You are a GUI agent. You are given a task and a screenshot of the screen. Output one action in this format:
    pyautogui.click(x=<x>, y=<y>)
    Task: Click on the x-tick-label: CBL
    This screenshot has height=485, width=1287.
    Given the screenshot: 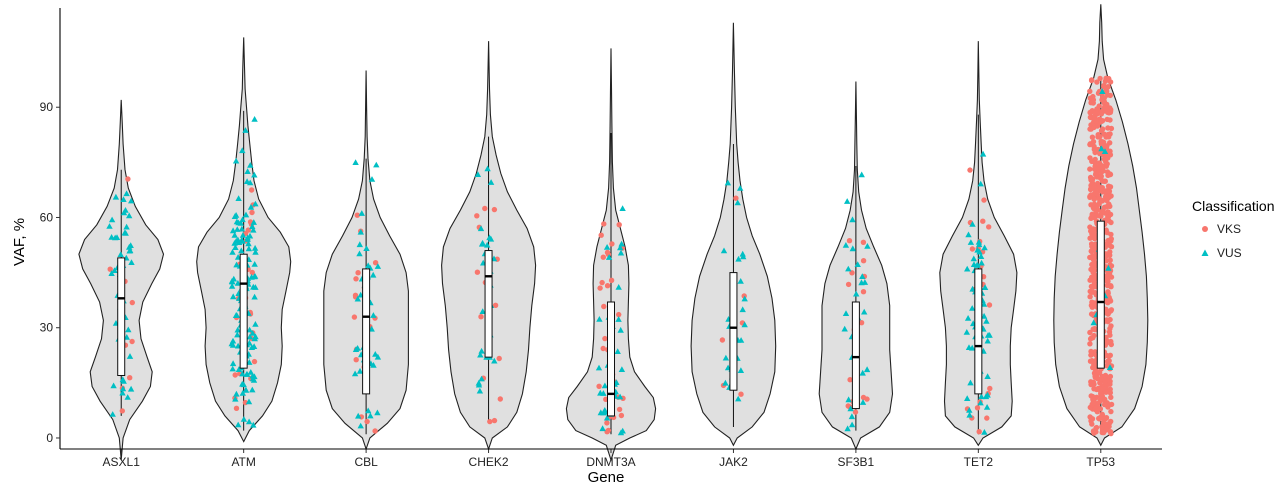 What is the action you would take?
    pyautogui.click(x=366, y=462)
    